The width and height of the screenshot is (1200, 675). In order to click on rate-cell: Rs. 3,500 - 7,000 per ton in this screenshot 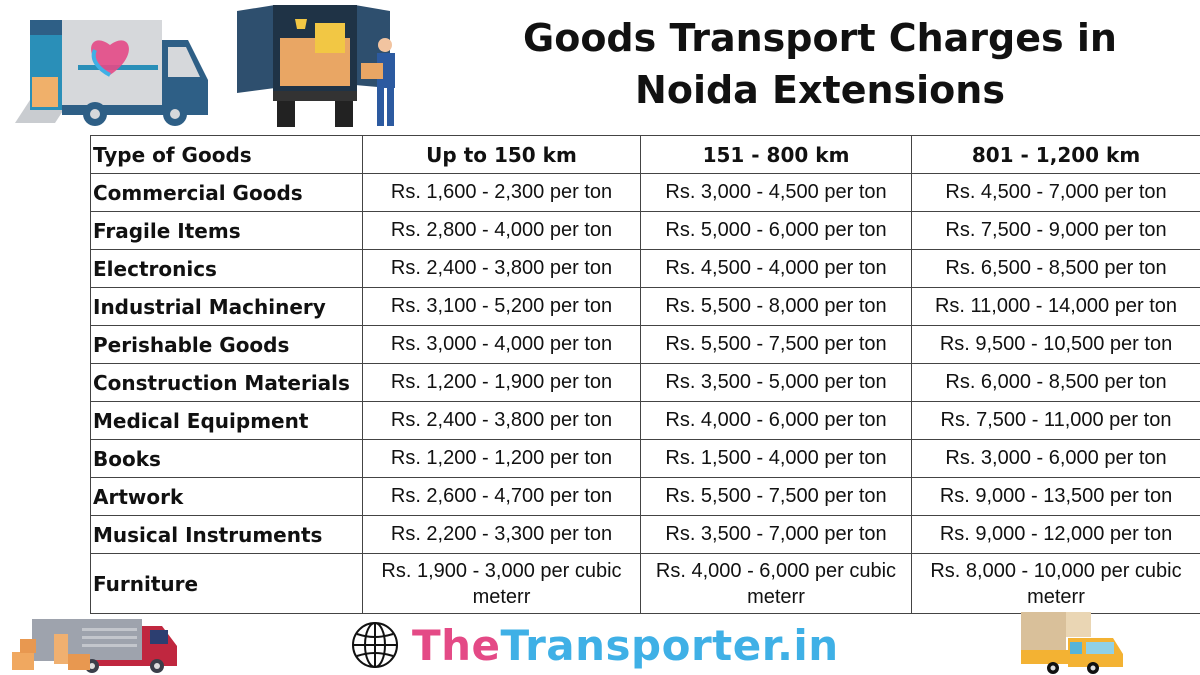, I will do `click(776, 534)`.